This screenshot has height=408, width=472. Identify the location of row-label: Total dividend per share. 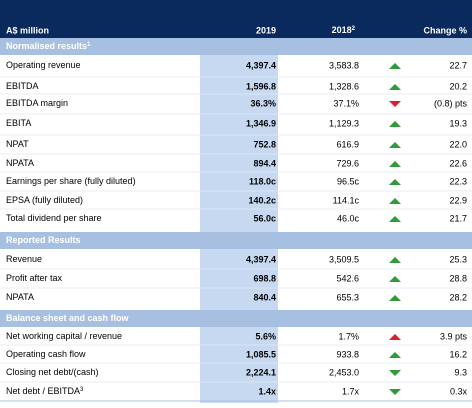
(54, 218).